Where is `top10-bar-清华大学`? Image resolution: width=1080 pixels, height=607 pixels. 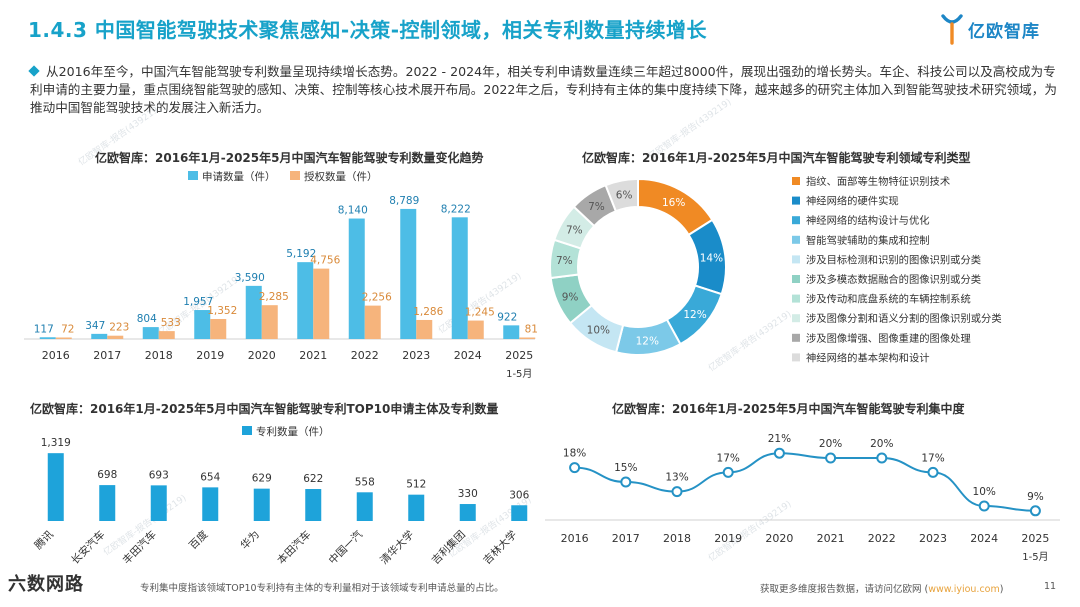
top10-bar-清华大学 is located at coordinates (416, 507).